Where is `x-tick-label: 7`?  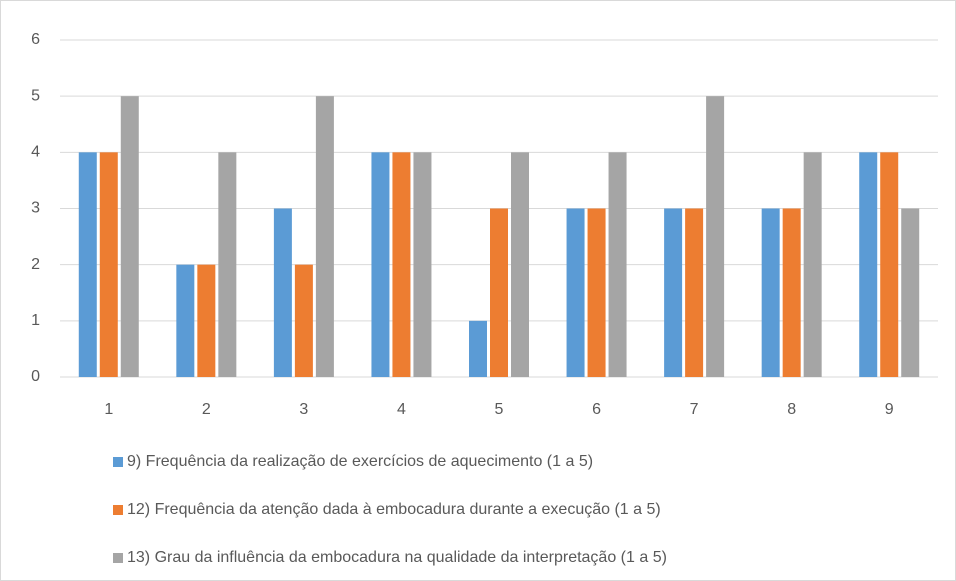
x-tick-label: 7 is located at coordinates (694, 409).